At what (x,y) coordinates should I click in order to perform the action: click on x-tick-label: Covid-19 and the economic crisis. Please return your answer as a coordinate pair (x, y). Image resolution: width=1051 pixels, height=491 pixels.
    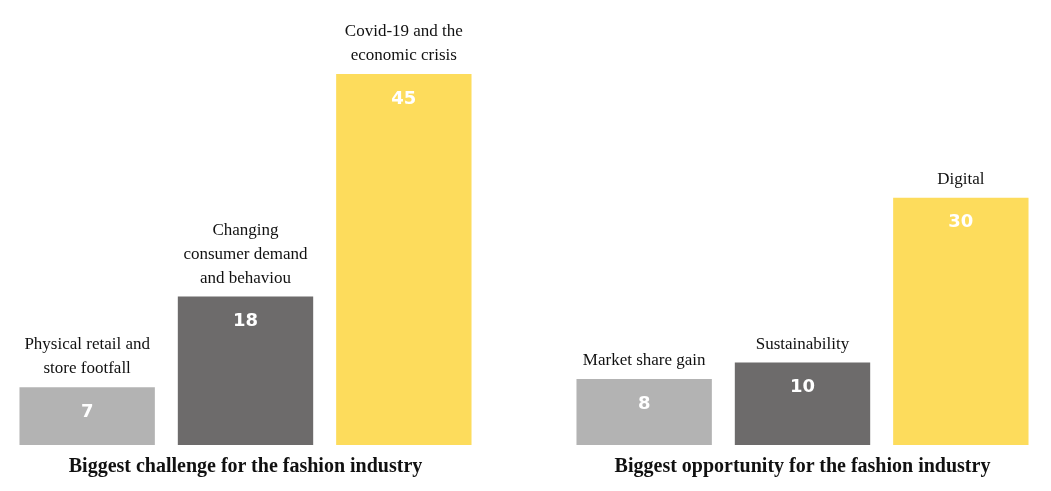
    Looking at the image, I should click on (403, 42).